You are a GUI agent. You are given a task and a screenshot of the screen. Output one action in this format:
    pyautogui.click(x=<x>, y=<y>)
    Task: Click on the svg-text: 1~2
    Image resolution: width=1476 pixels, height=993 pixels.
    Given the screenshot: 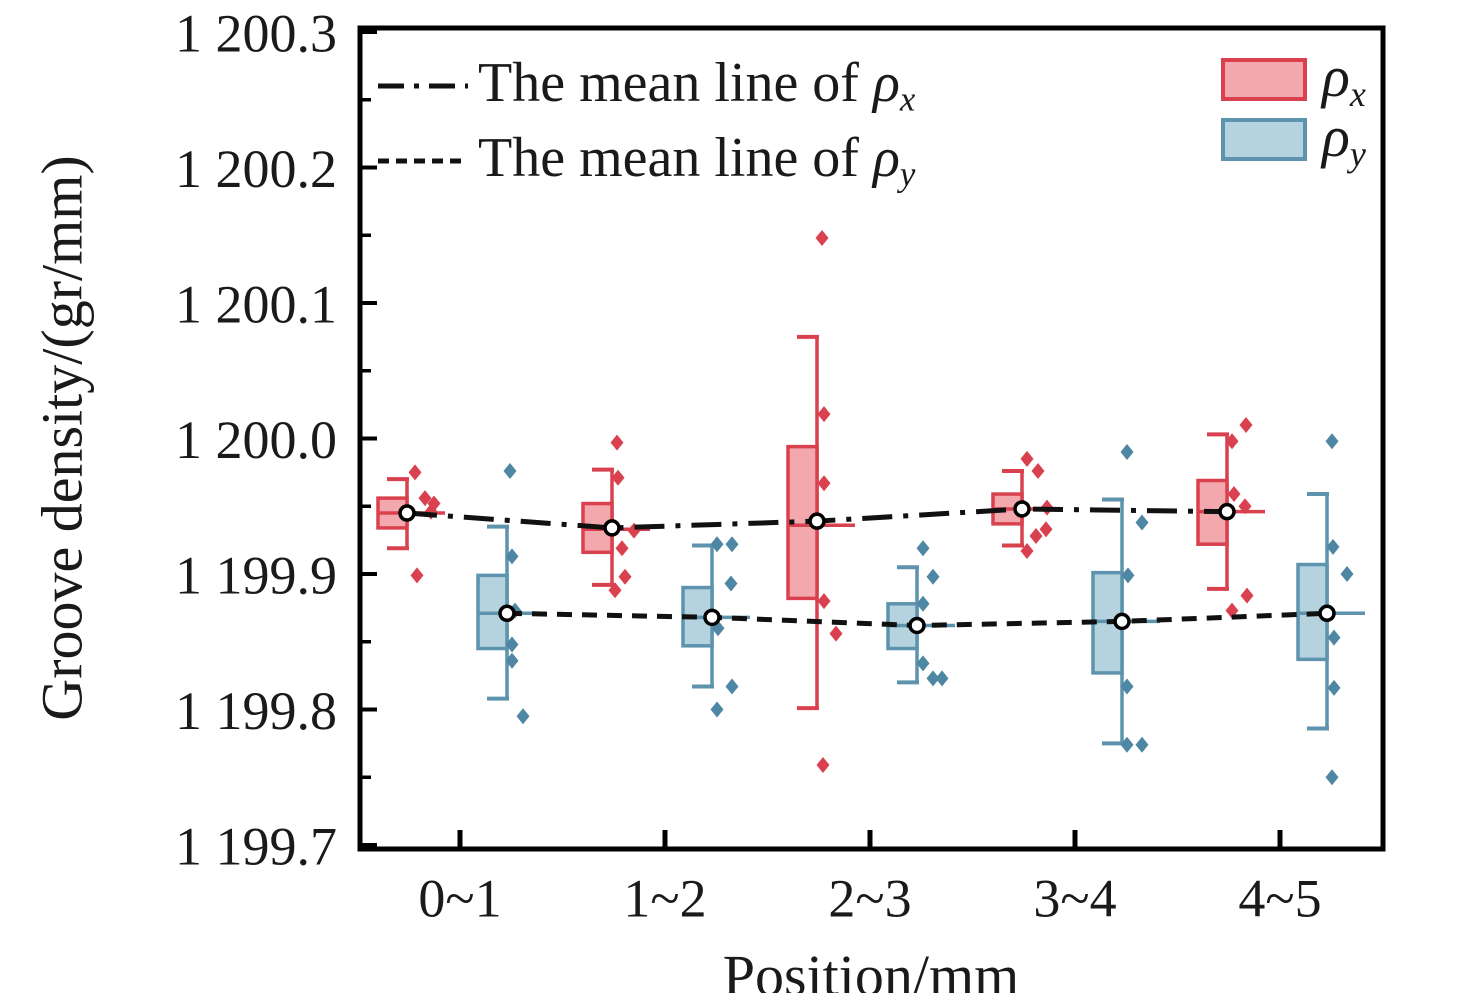 What is the action you would take?
    pyautogui.click(x=664, y=898)
    